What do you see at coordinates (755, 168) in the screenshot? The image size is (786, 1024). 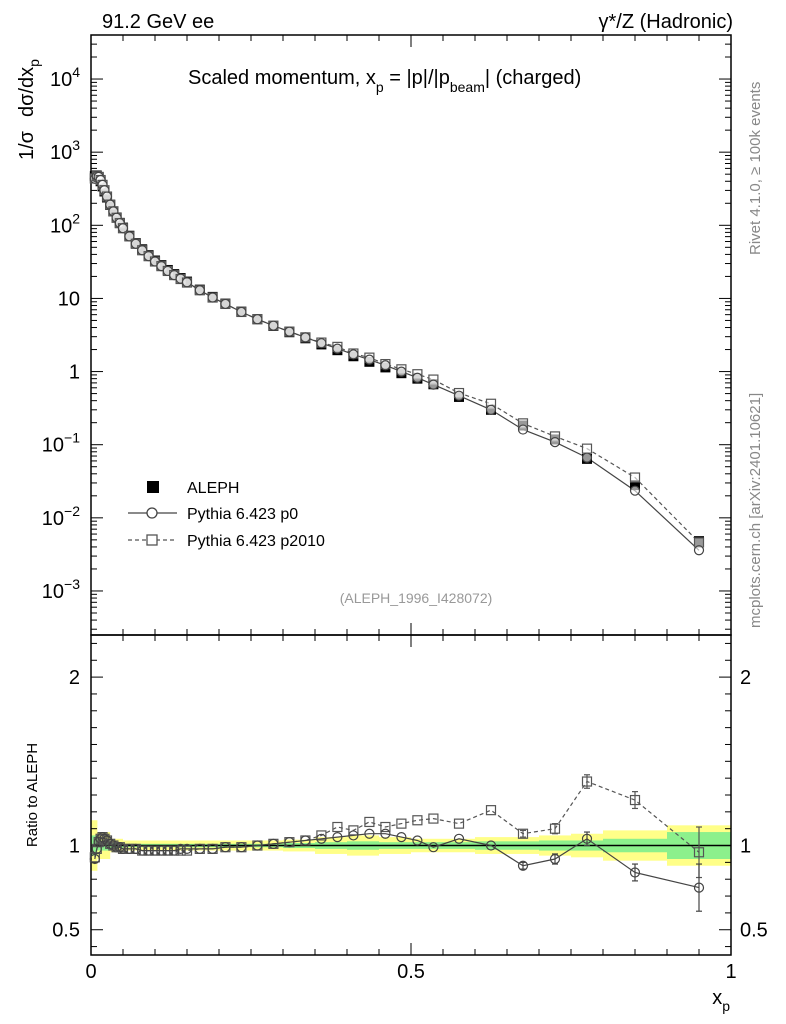 I see `rivet-label: Rivet 4.1.0, ≥ 100k events` at bounding box center [755, 168].